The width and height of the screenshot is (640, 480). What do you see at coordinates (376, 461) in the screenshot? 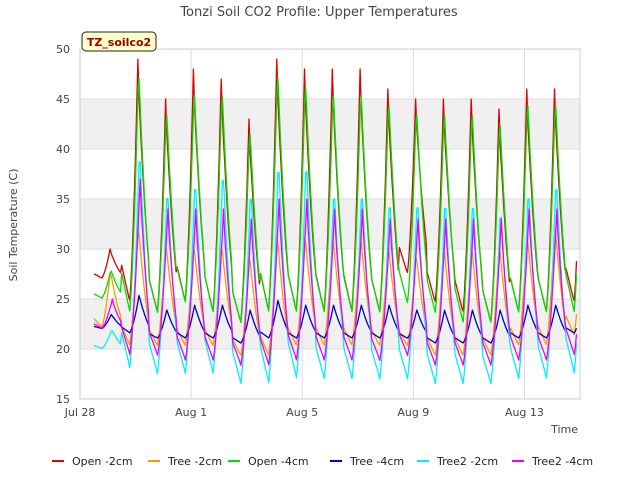
I see `legend-label: Tree -4cm` at bounding box center [376, 461].